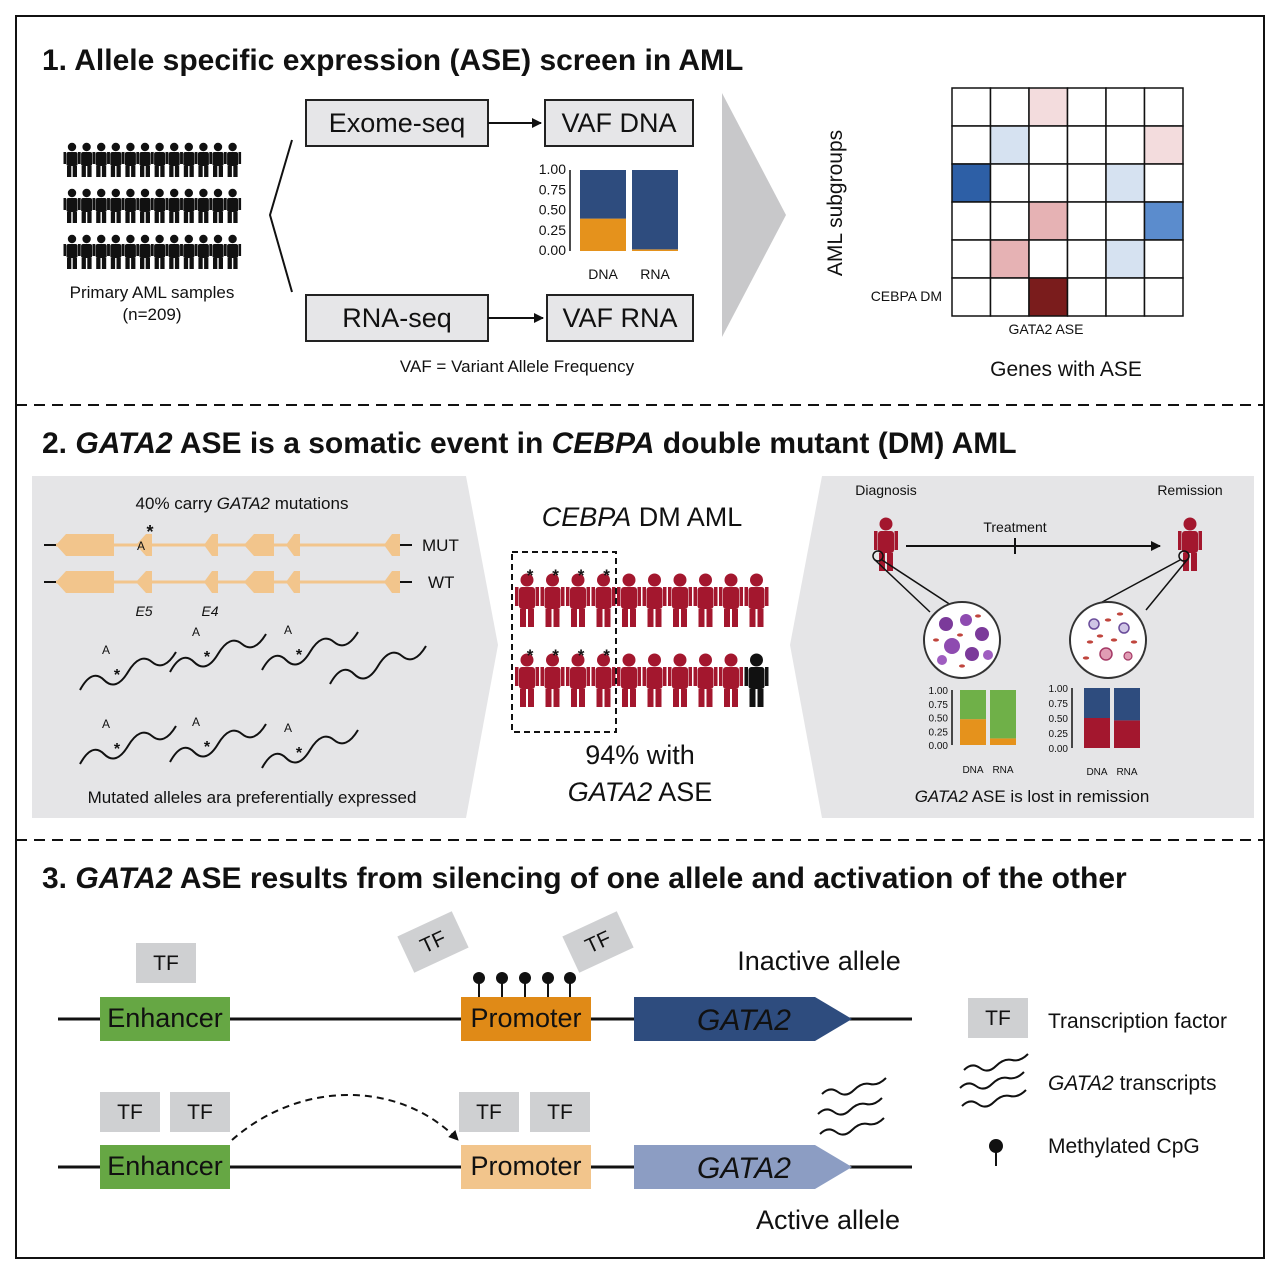 The image size is (1280, 1274). Describe the element at coordinates (441, 582) in the screenshot. I see `wt-label: WT` at that location.